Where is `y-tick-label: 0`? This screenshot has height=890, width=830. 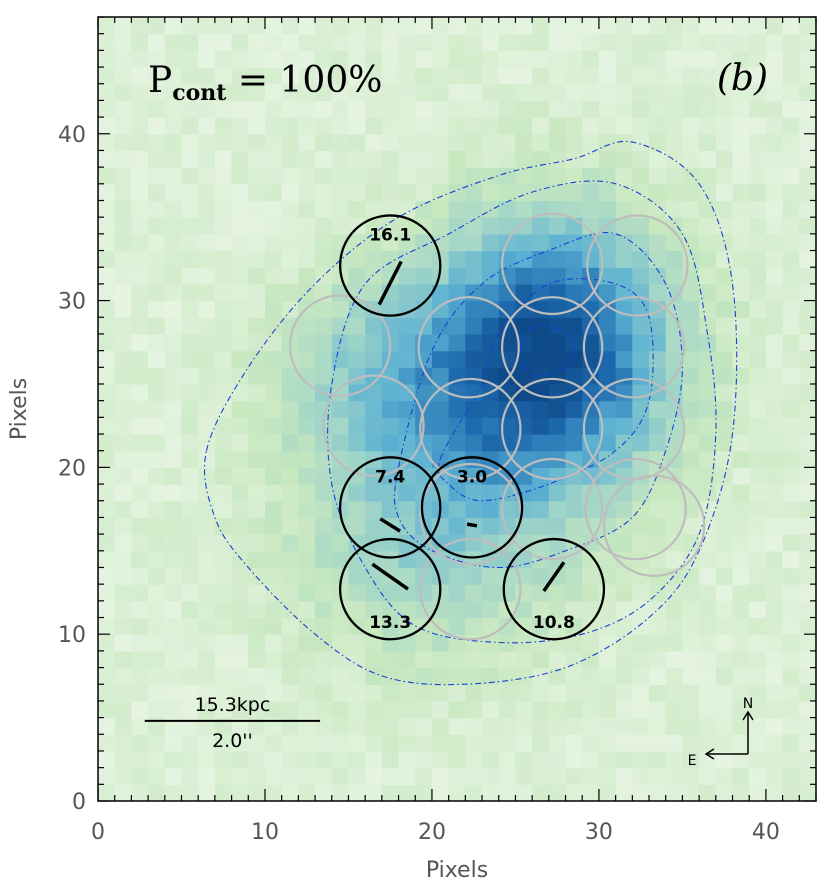 y-tick-label: 0 is located at coordinates (79, 802).